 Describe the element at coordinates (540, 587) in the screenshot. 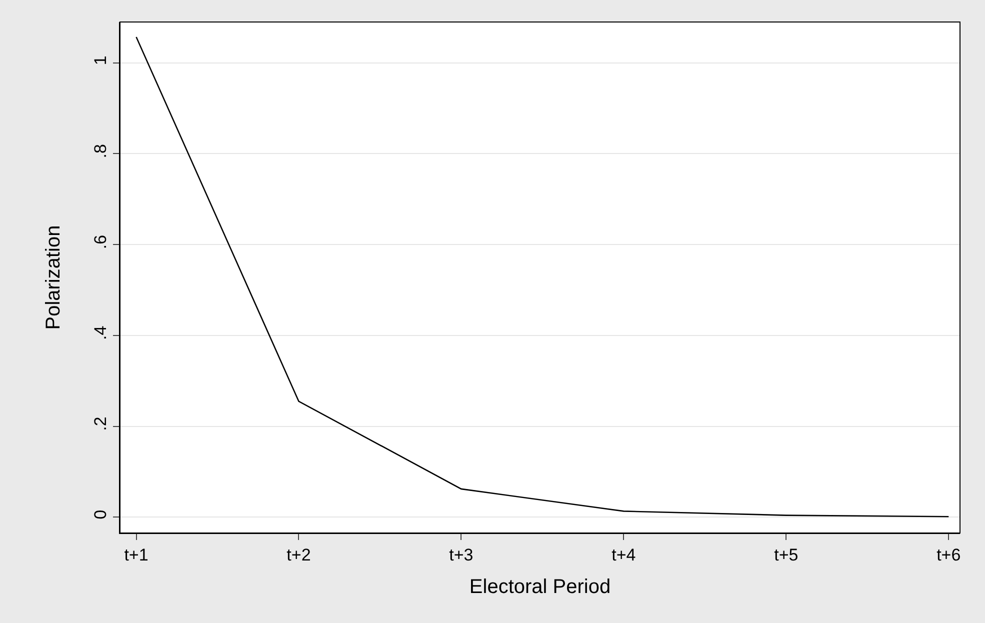

I see `x-axis-title: Electoral Period` at that location.